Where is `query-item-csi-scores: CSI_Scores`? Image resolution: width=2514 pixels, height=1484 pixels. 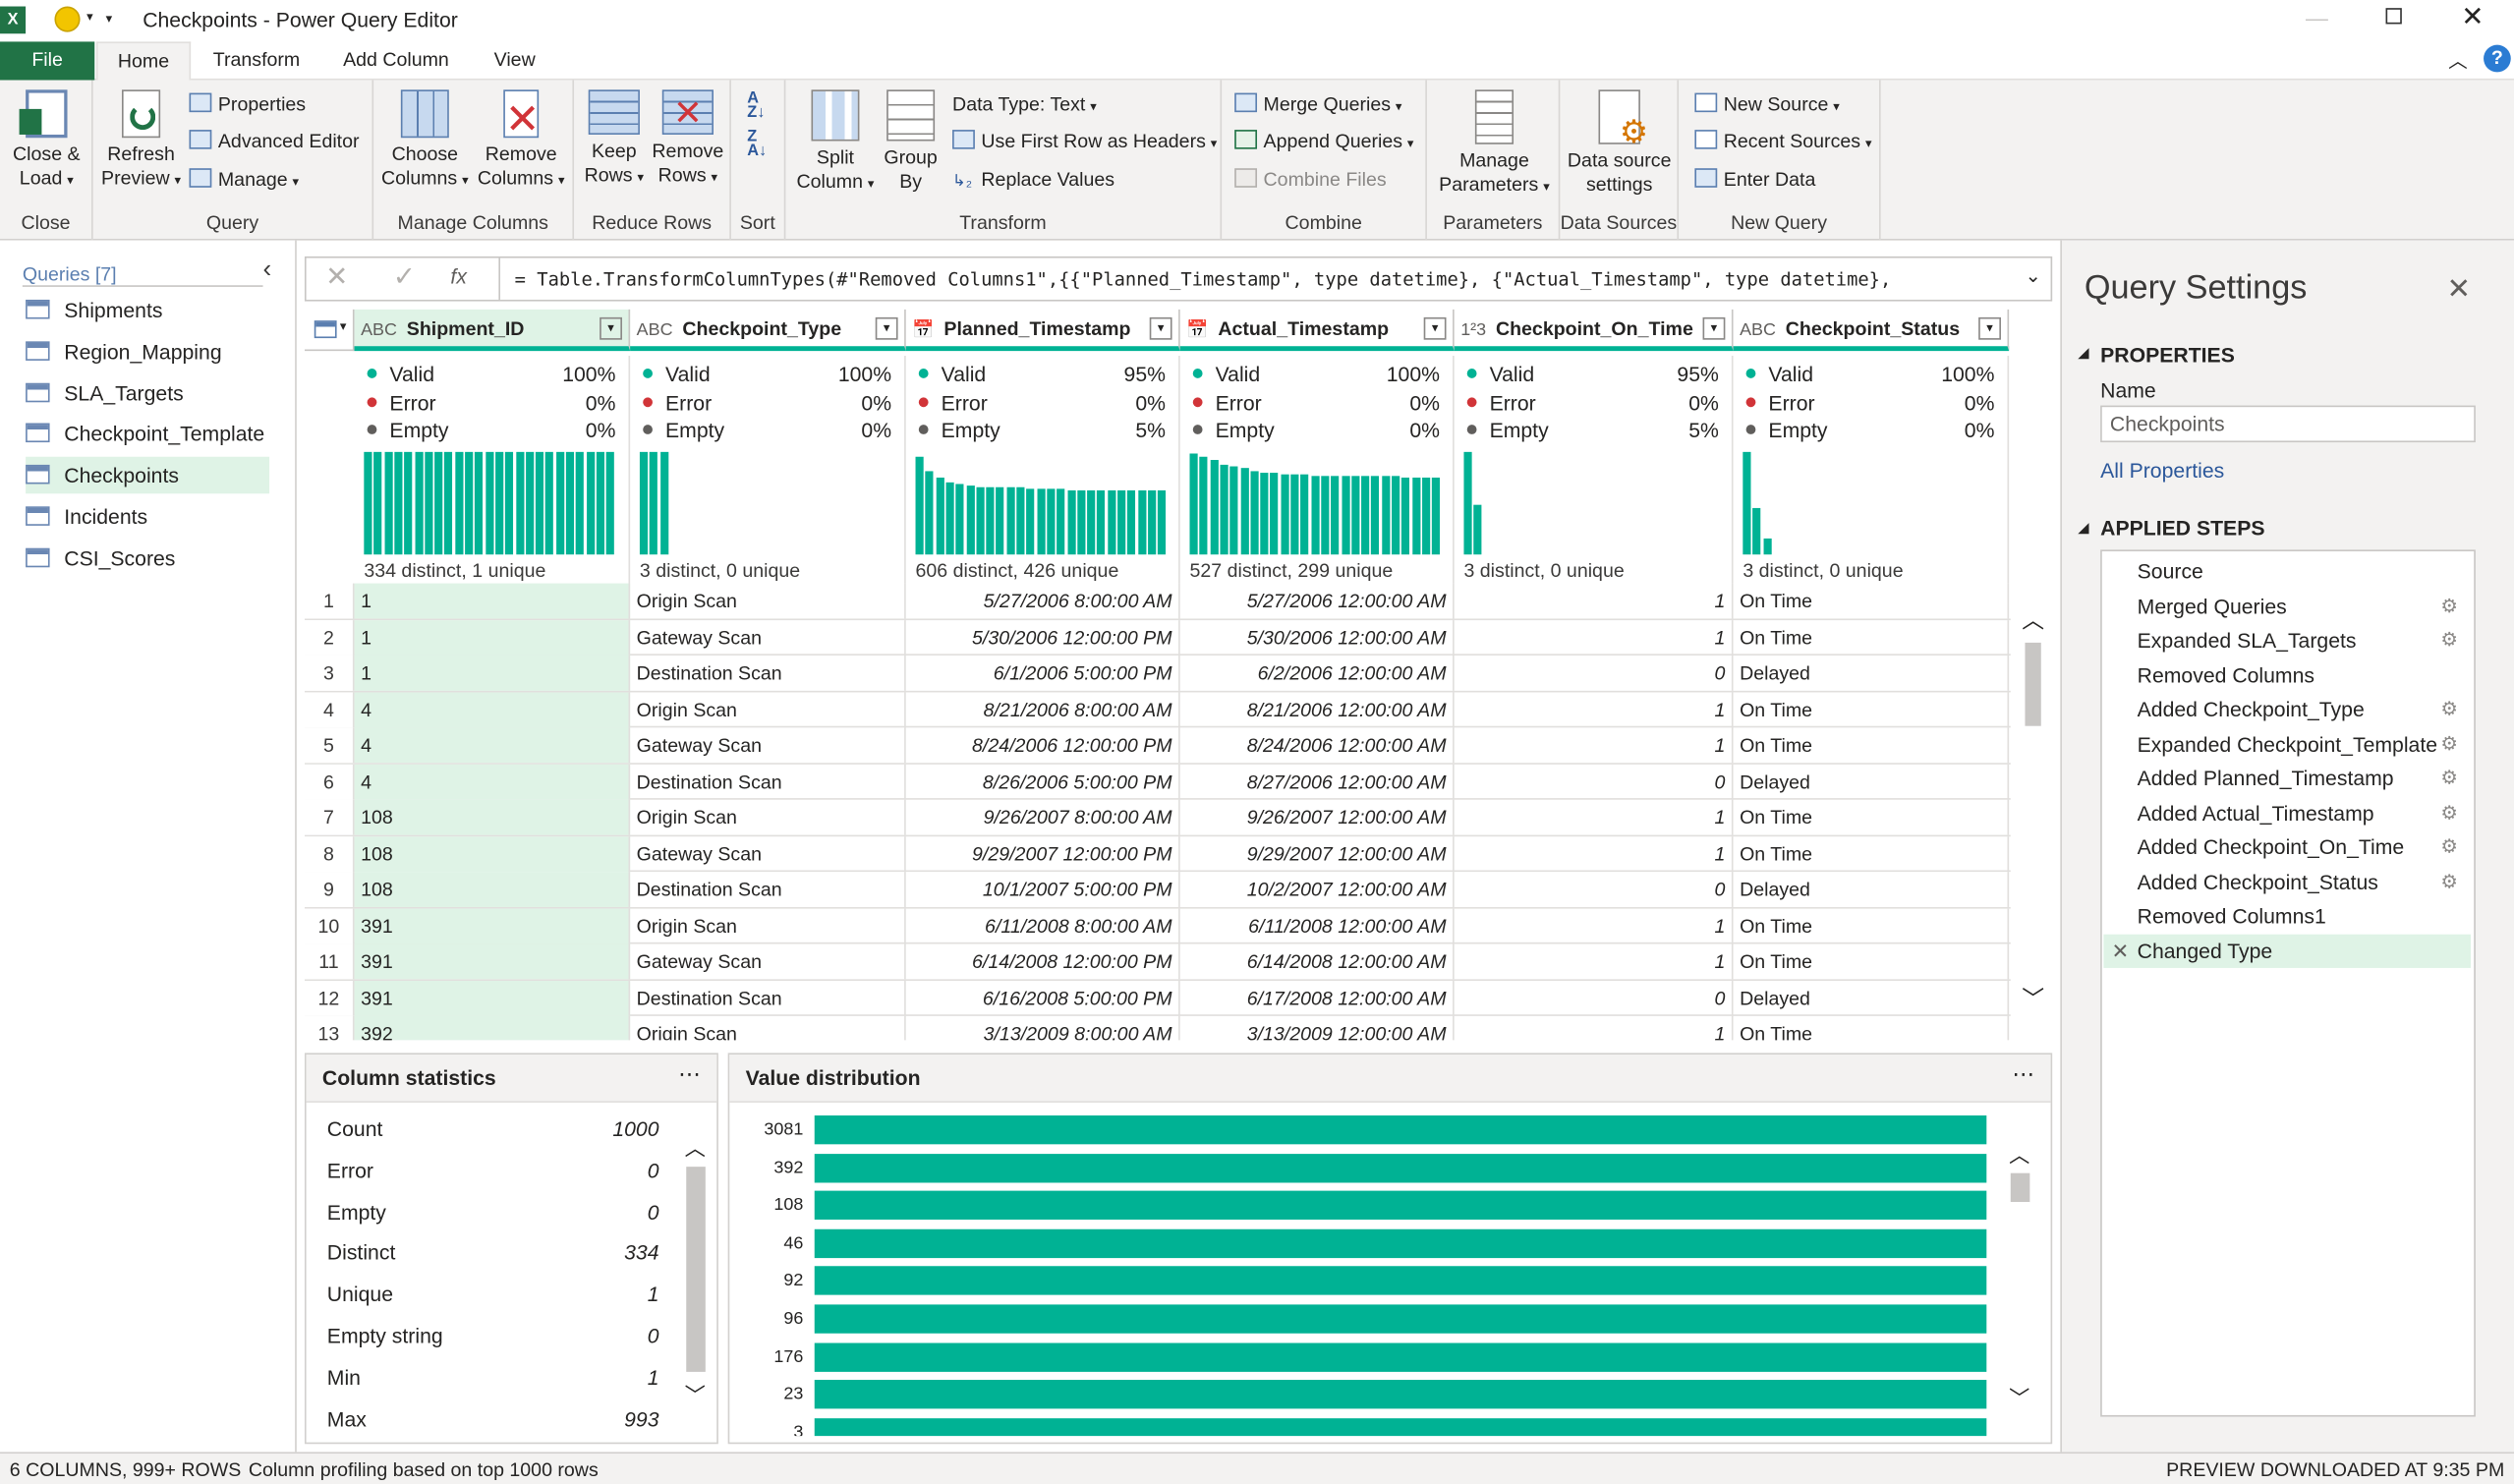
query-item-csi-scores: CSI_Scores is located at coordinates (147, 558).